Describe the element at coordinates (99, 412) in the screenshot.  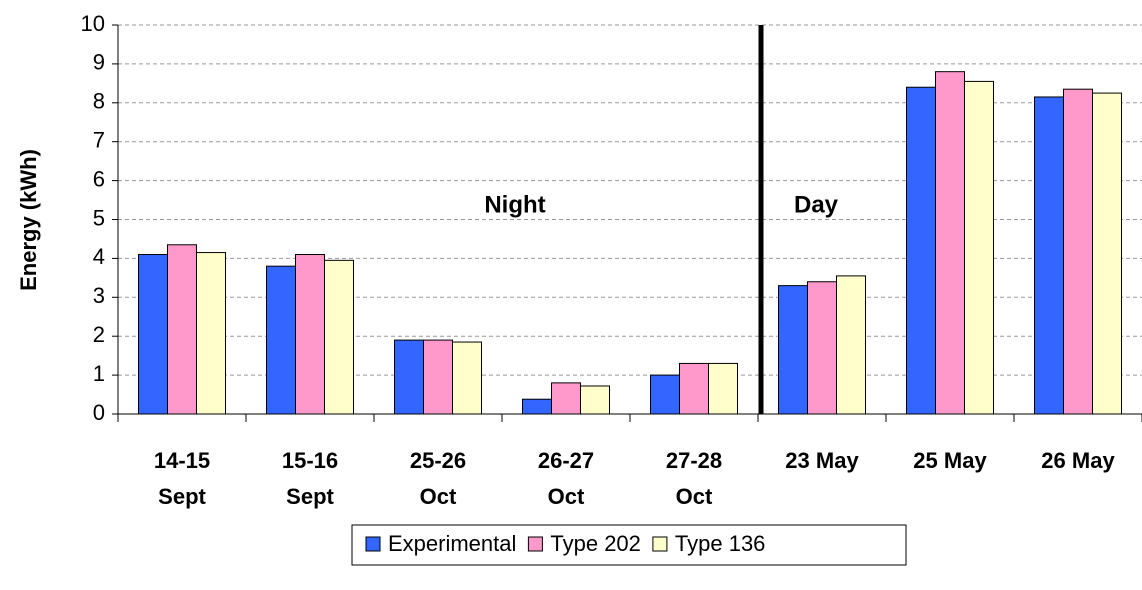
I see `y-tick-label: 0` at that location.